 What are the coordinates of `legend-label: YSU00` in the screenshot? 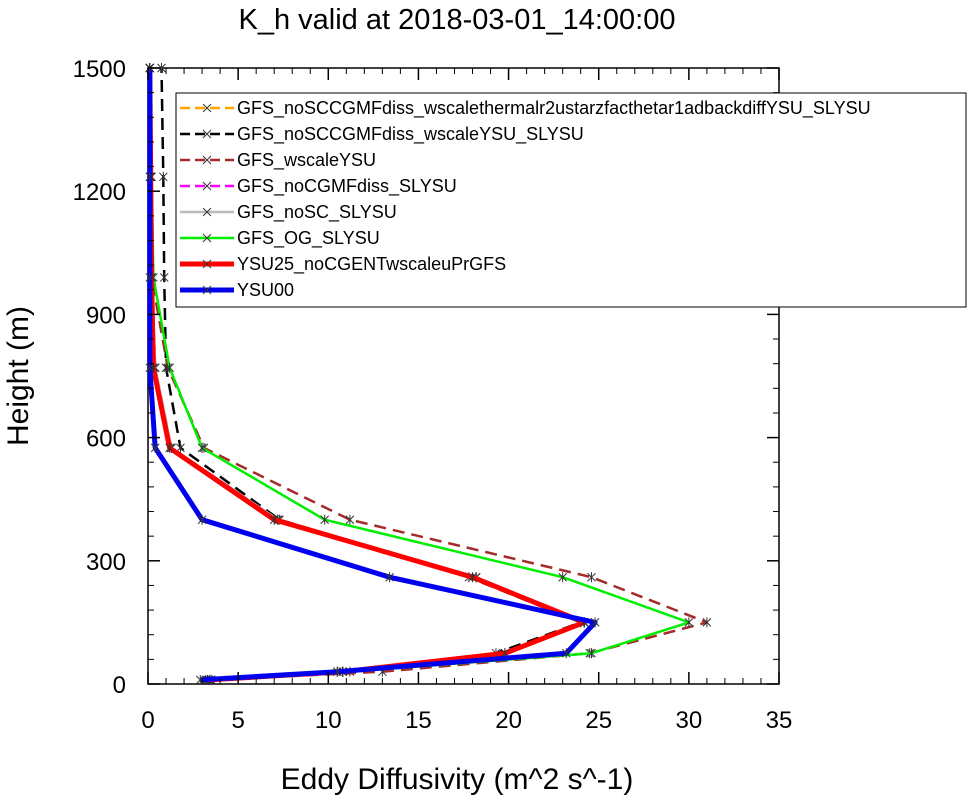 It's located at (265, 290).